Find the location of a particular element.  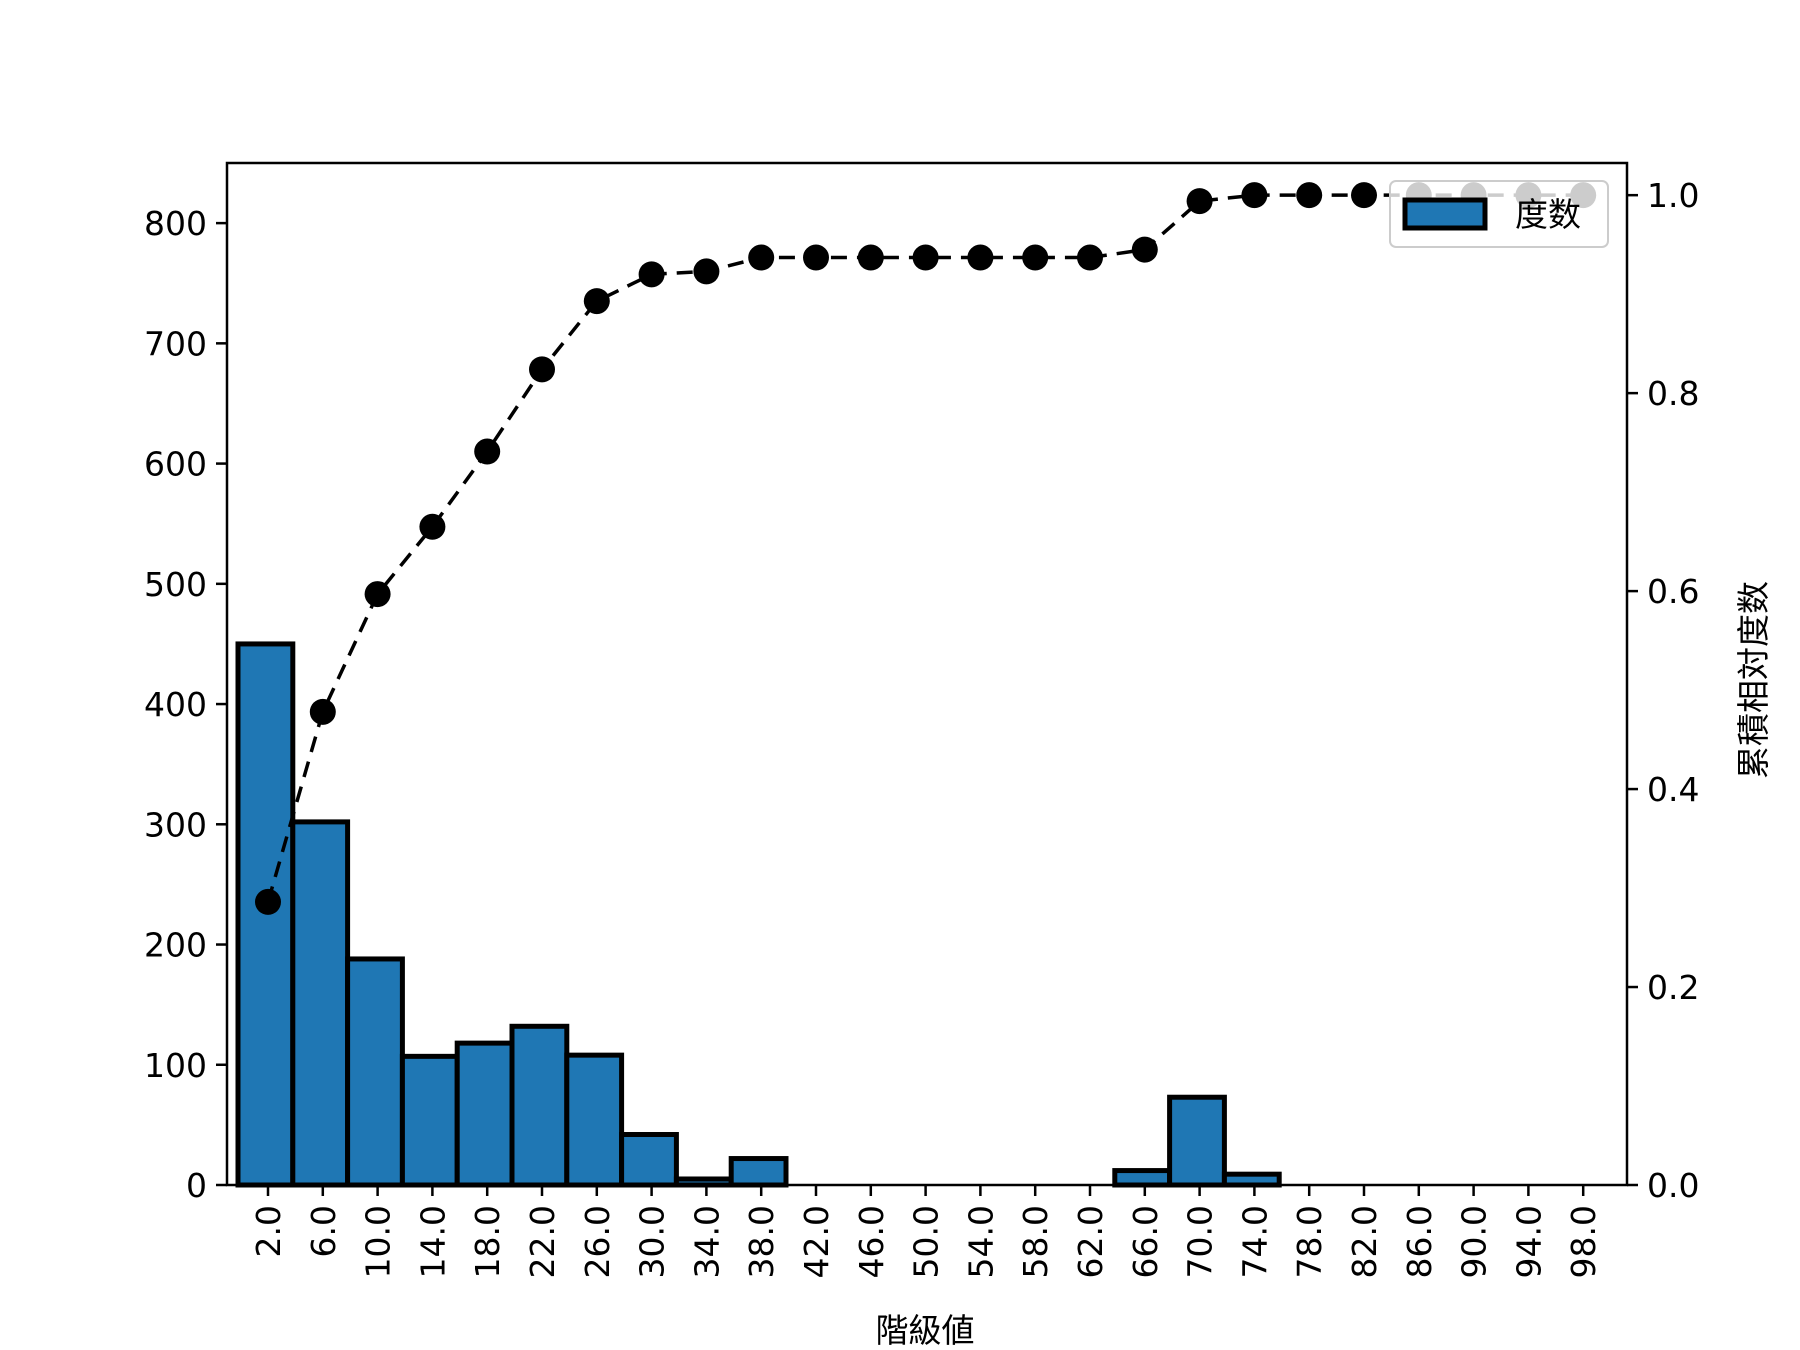

bar-30.0 is located at coordinates (649, 1160).